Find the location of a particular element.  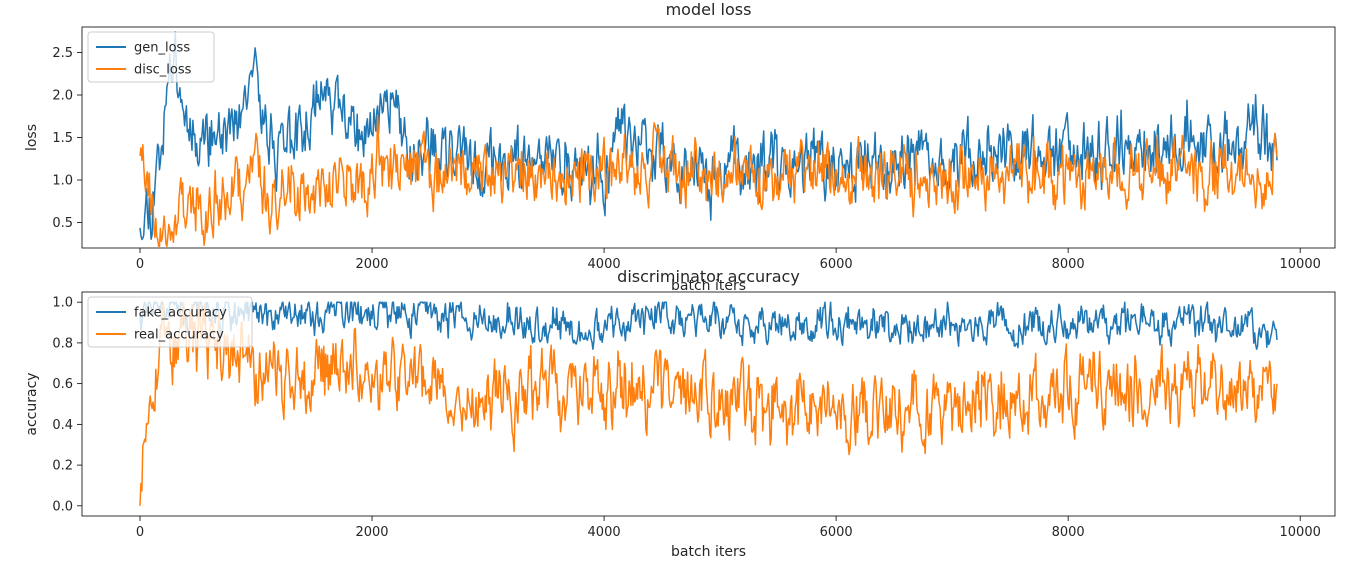

y-axis-label: loss is located at coordinates (32, 137).